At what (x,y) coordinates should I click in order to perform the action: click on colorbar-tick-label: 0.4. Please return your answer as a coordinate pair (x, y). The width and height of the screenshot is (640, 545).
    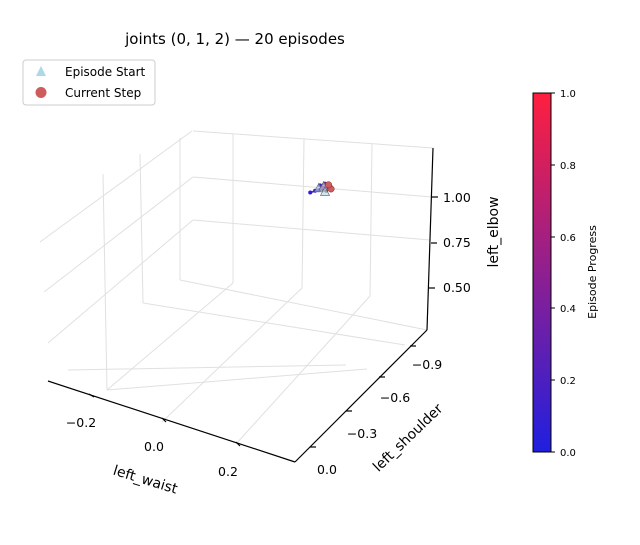
    Looking at the image, I should click on (568, 309).